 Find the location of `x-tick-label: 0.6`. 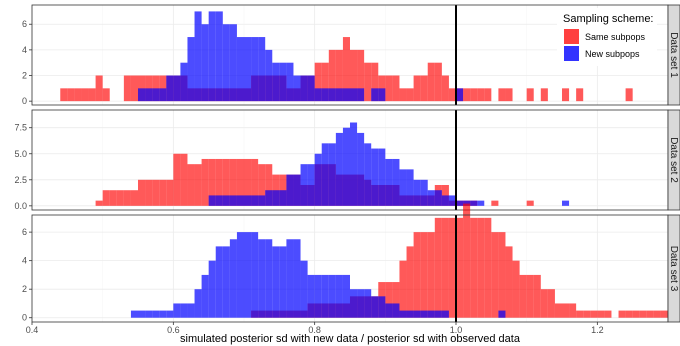

x-tick-label: 0.6 is located at coordinates (173, 330).